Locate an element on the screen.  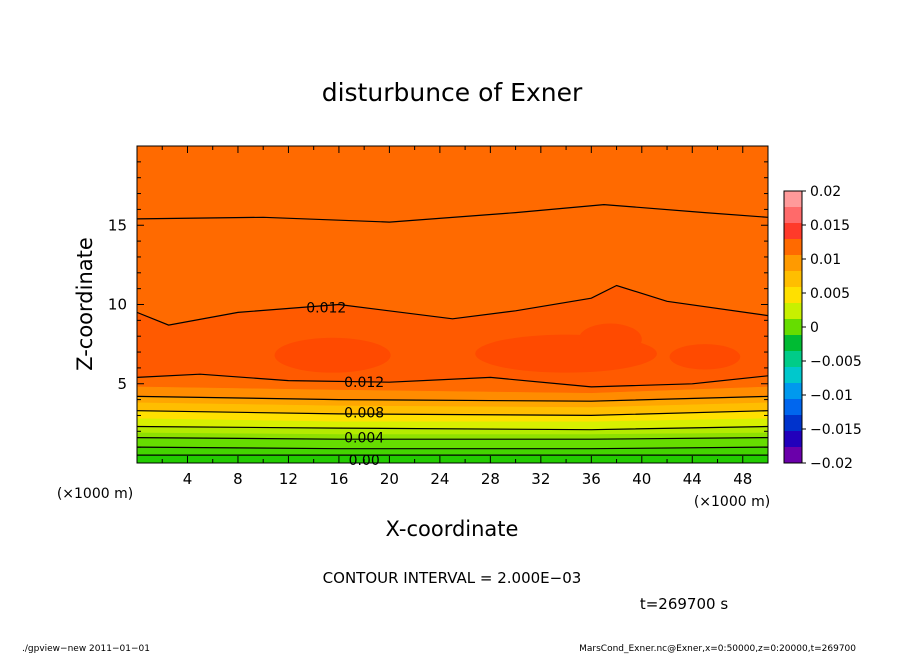
colorbar-tick-label: 0.015 is located at coordinates (830, 226).